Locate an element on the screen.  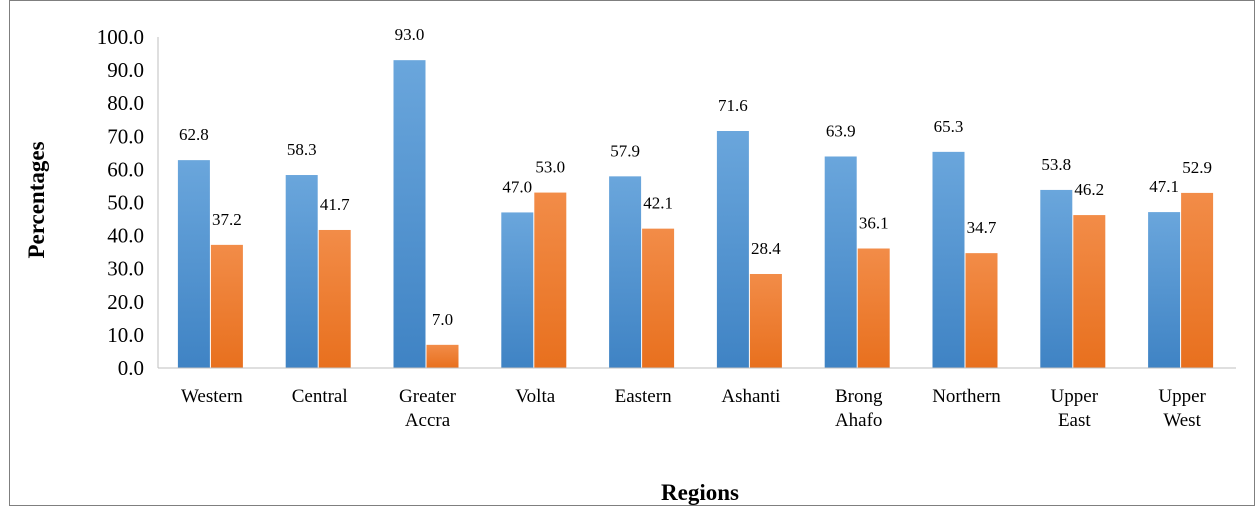
data-label: 52.9 is located at coordinates (1197, 167).